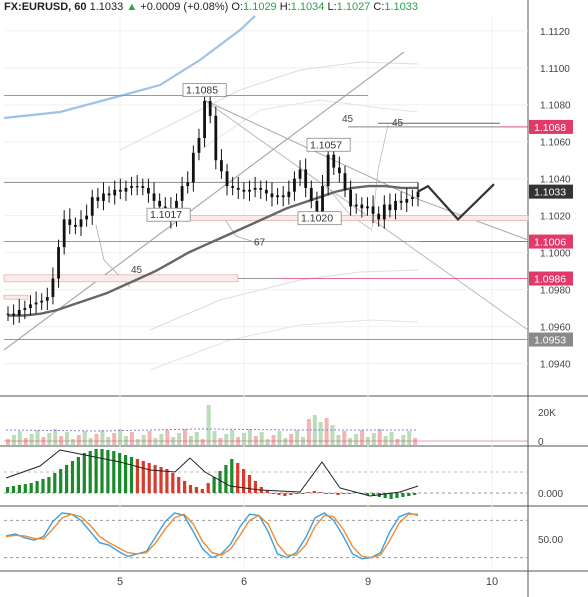  I want to click on open-label: O:, so click(237, 7).